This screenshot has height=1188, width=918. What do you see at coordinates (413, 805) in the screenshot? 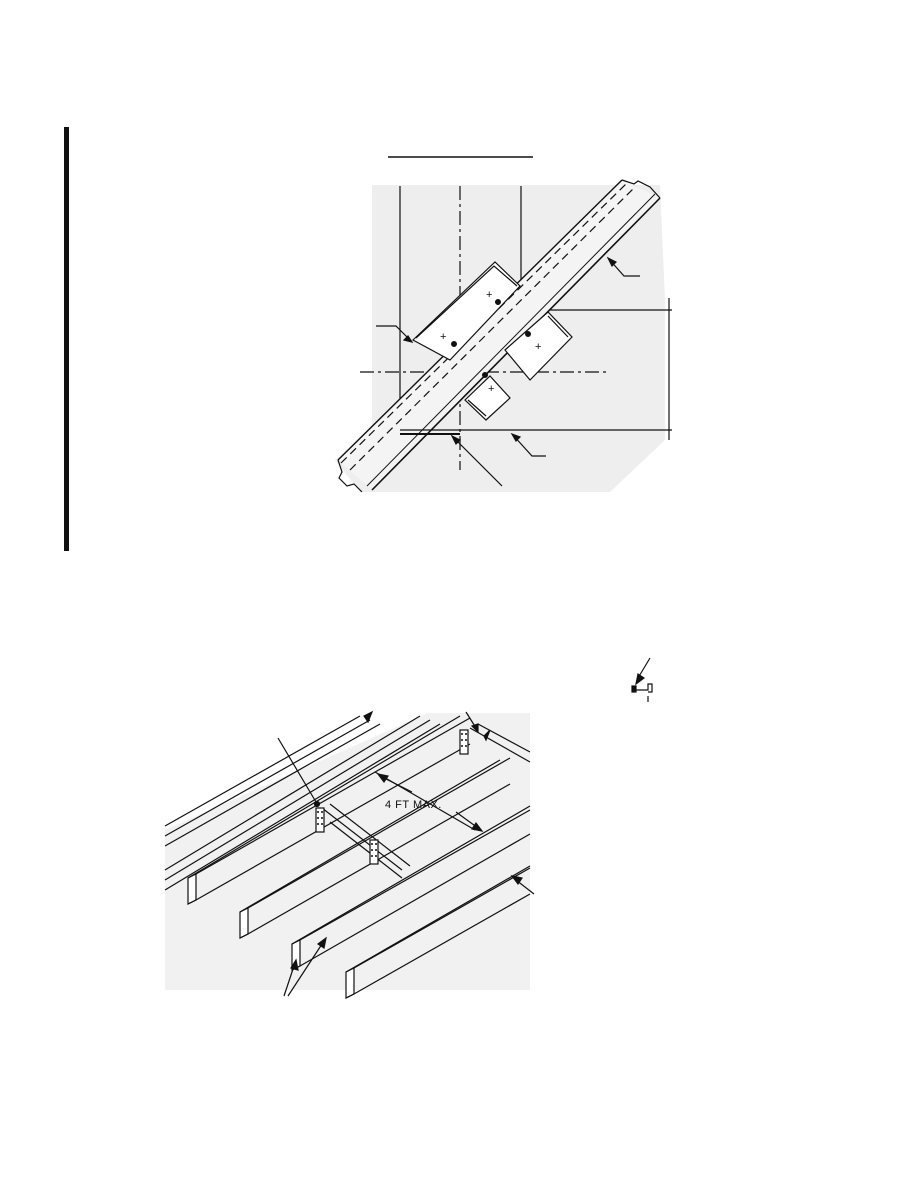
I see `spacing-label: 4 FT MAX.` at bounding box center [413, 805].